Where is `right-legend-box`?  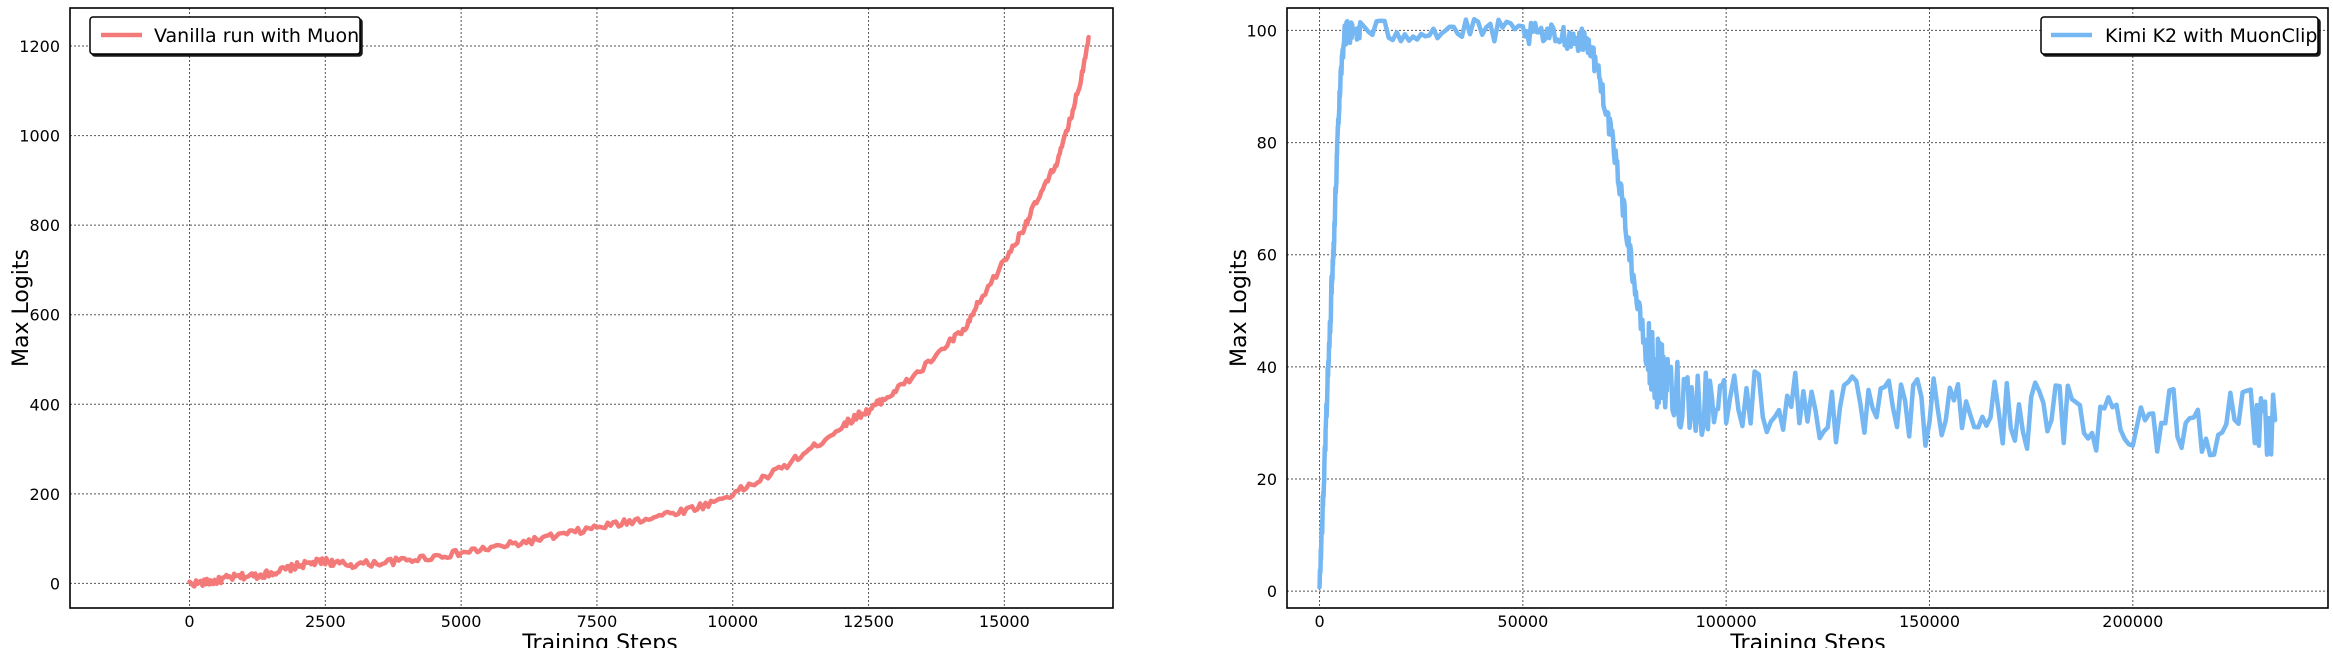
right-legend-box is located at coordinates (2179, 35).